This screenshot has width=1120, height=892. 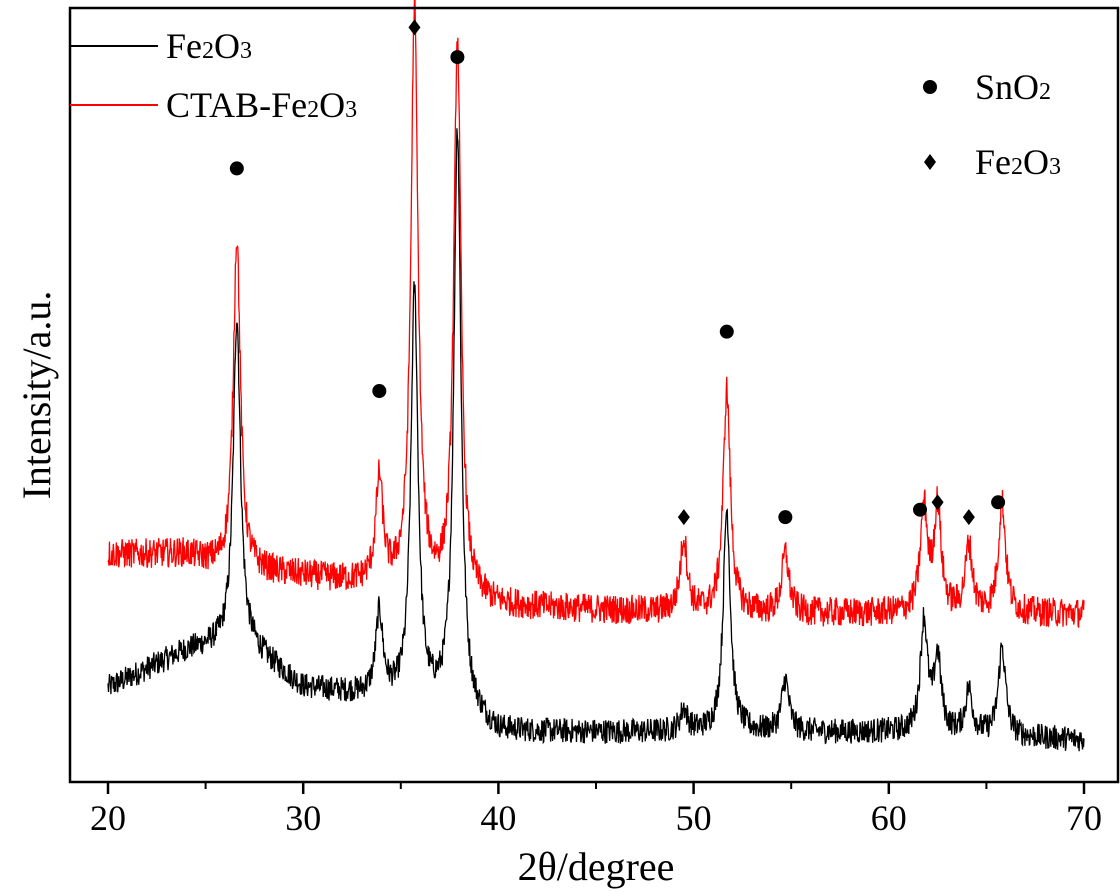 I want to click on legend-entry-label: CTAB-Fe2O3, so click(x=261, y=105).